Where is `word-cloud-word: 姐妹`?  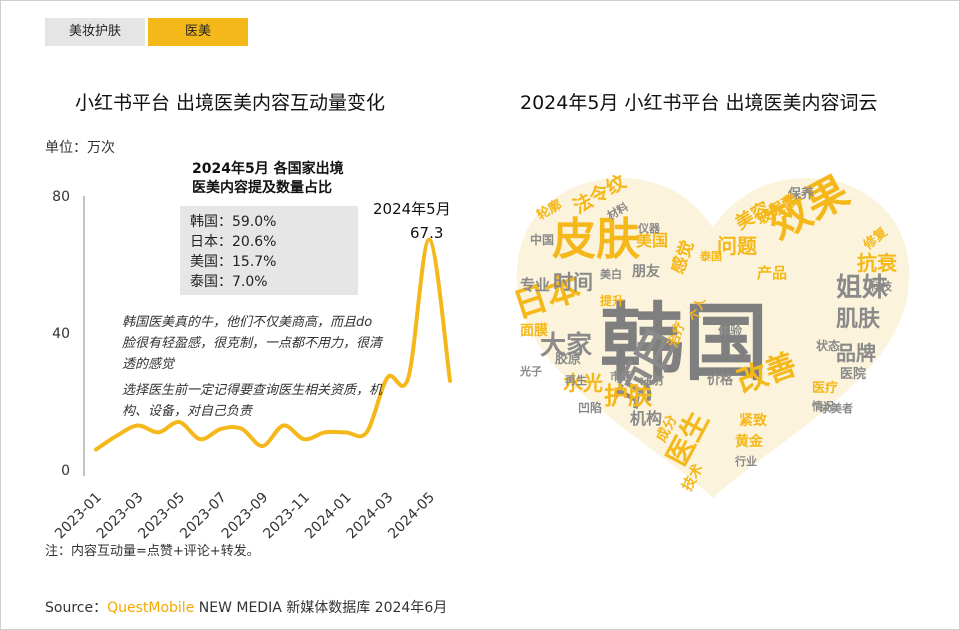 word-cloud-word: 姐妹 is located at coordinates (862, 288).